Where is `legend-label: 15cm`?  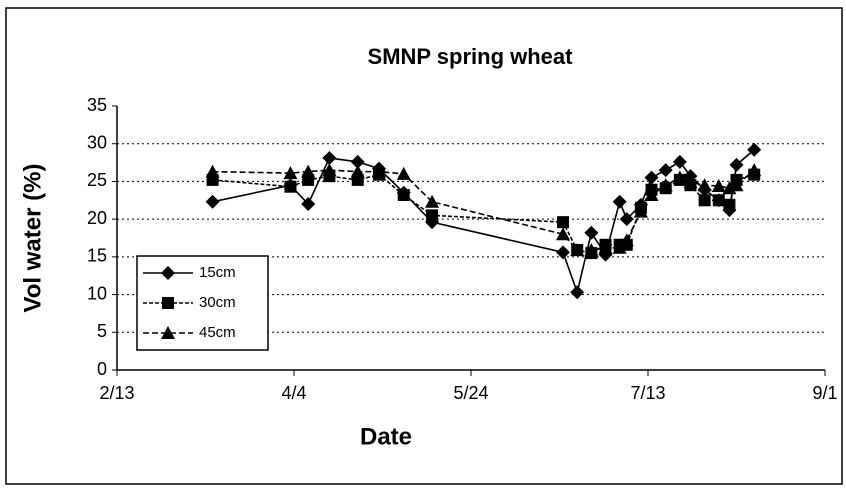 legend-label: 15cm is located at coordinates (217, 272).